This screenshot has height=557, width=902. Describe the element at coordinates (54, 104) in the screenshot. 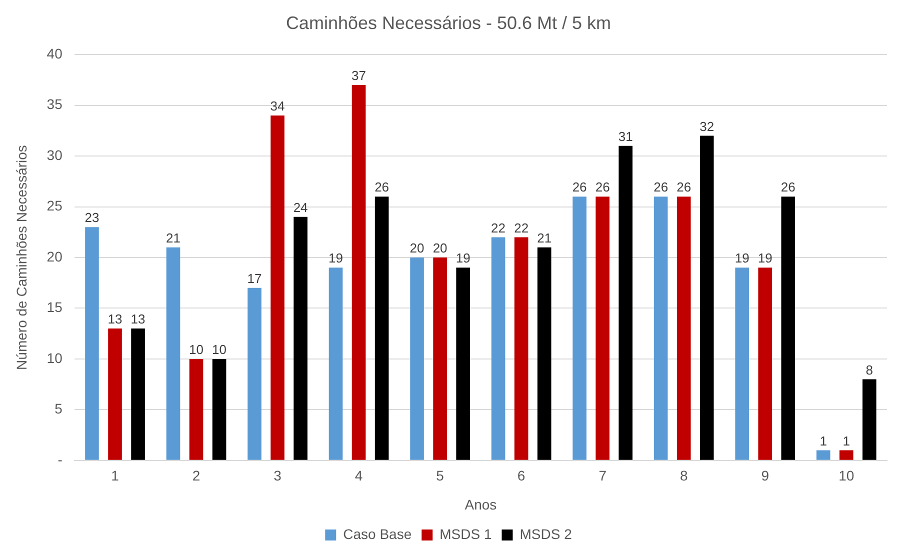

I see `y-tick-label: 35` at that location.